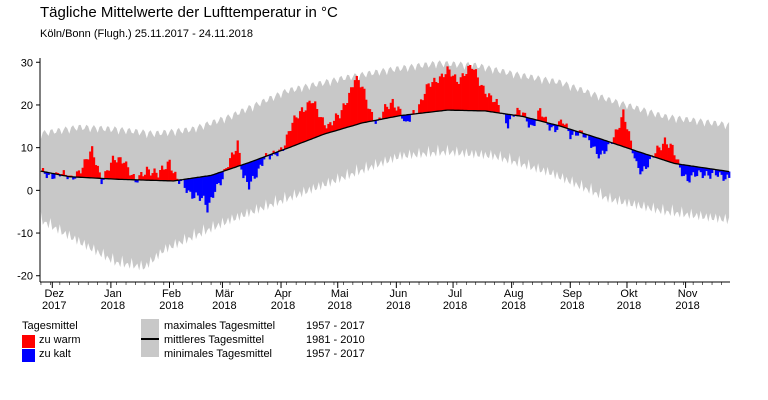  I want to click on x-month-label: Okt, so click(628, 294).